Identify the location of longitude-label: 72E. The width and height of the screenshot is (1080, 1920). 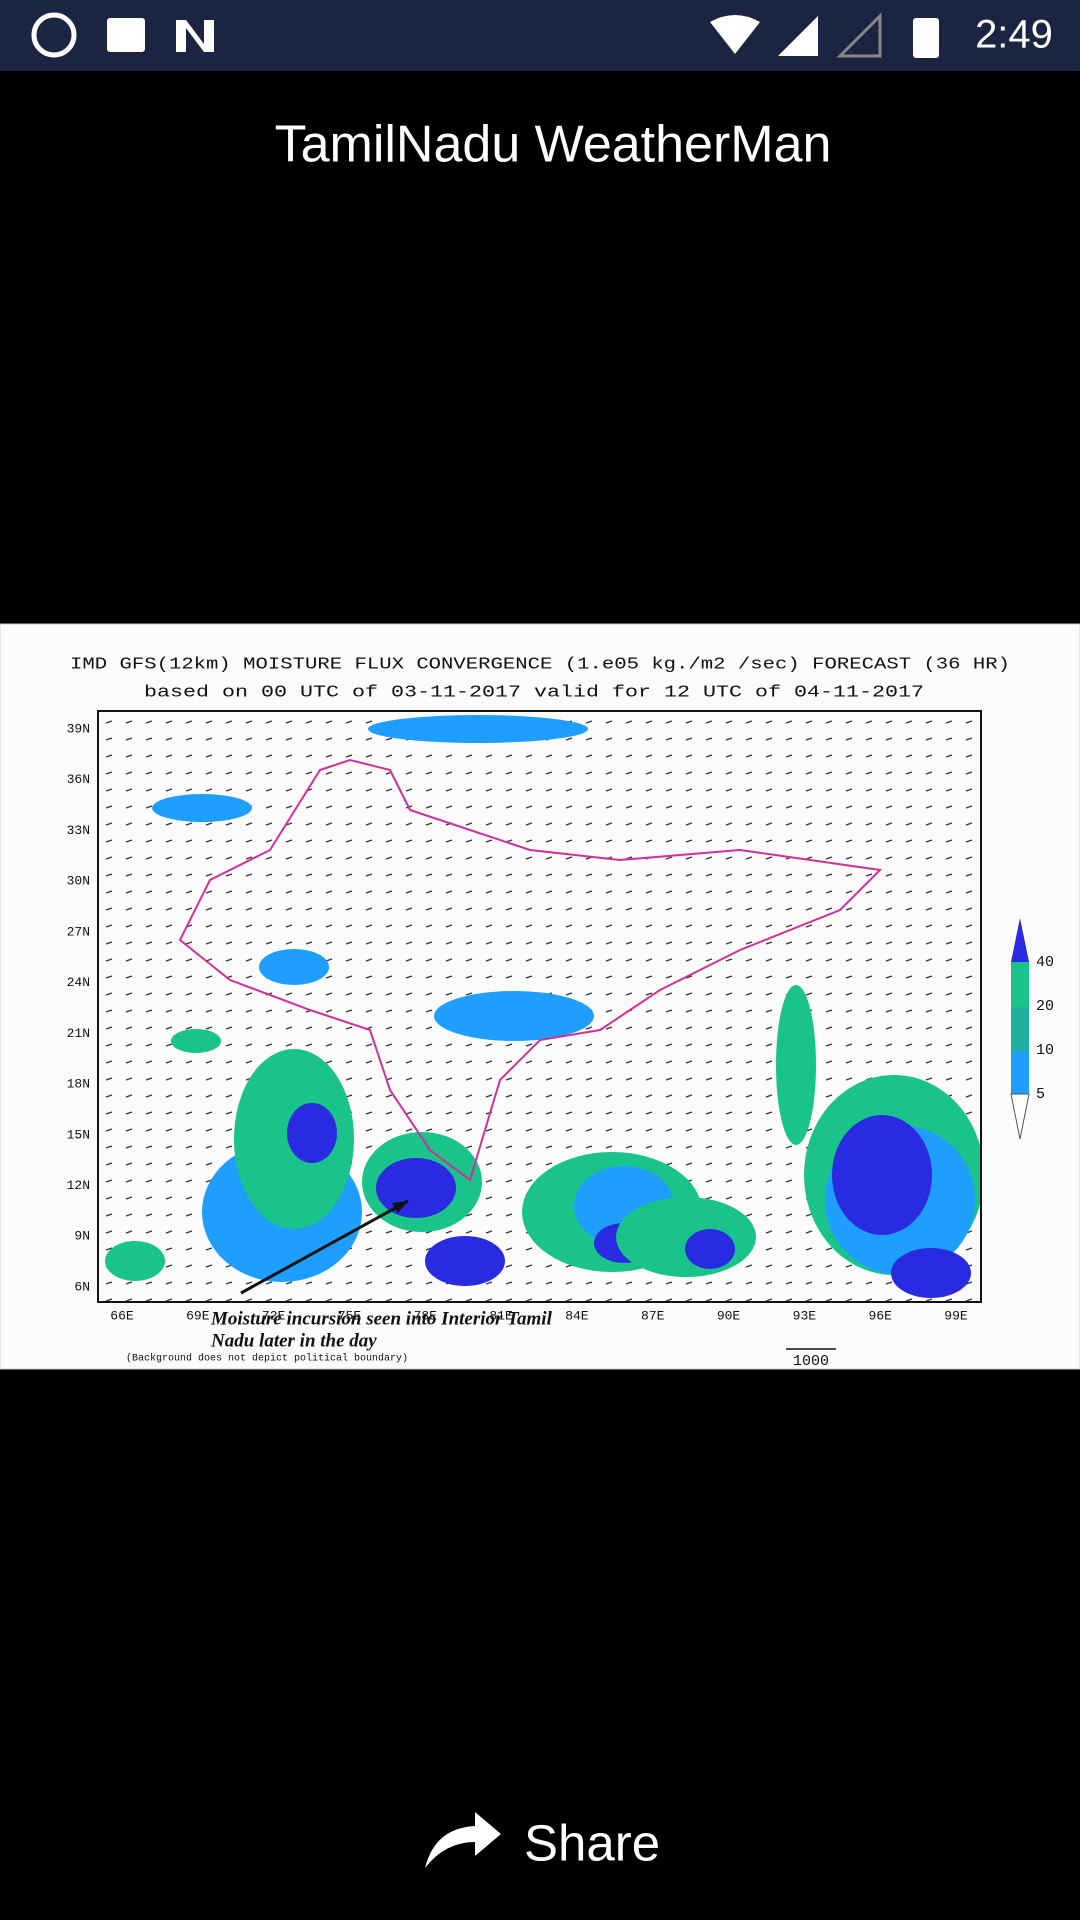
(274, 1315).